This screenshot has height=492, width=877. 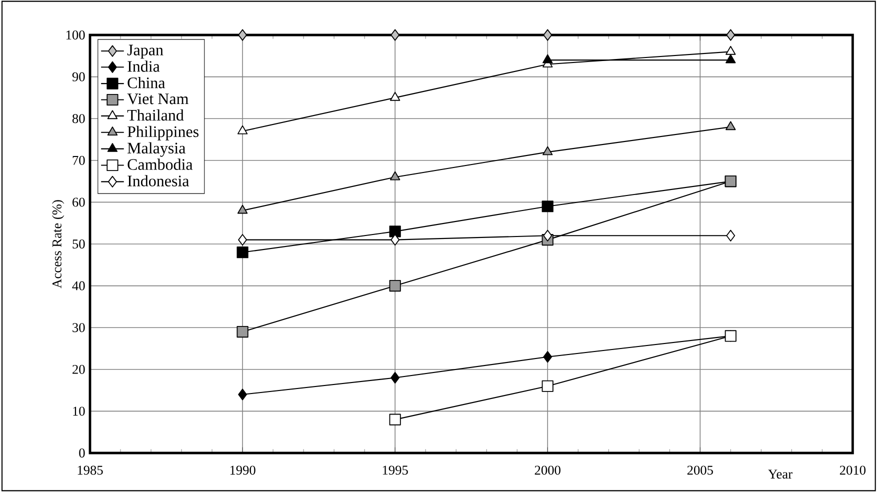 I want to click on y-tick-label: 100, so click(x=75, y=35).